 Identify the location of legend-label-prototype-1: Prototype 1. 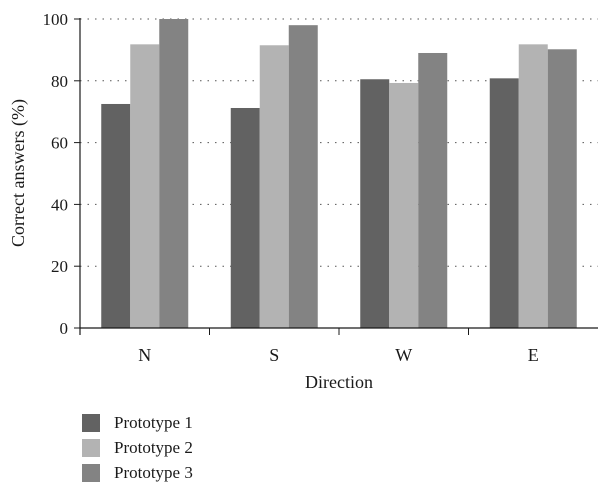
(153, 422).